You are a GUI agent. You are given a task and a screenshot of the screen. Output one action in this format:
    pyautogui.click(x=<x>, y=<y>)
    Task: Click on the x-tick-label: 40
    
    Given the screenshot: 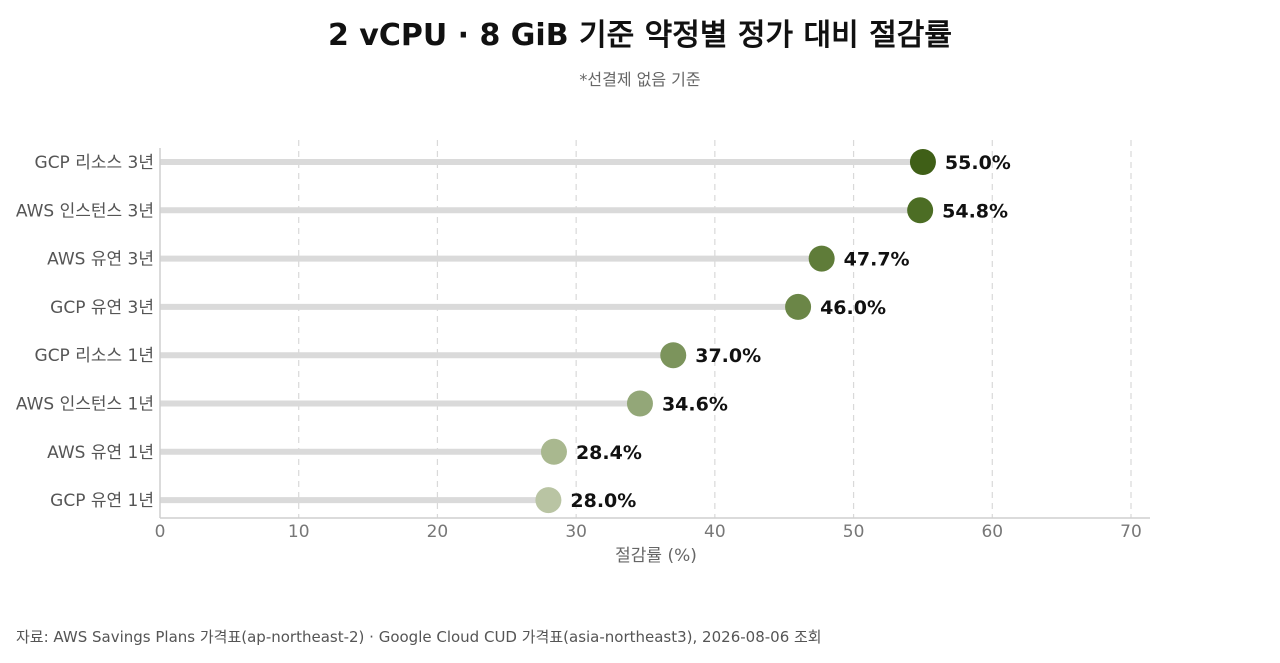 What is the action you would take?
    pyautogui.click(x=715, y=532)
    